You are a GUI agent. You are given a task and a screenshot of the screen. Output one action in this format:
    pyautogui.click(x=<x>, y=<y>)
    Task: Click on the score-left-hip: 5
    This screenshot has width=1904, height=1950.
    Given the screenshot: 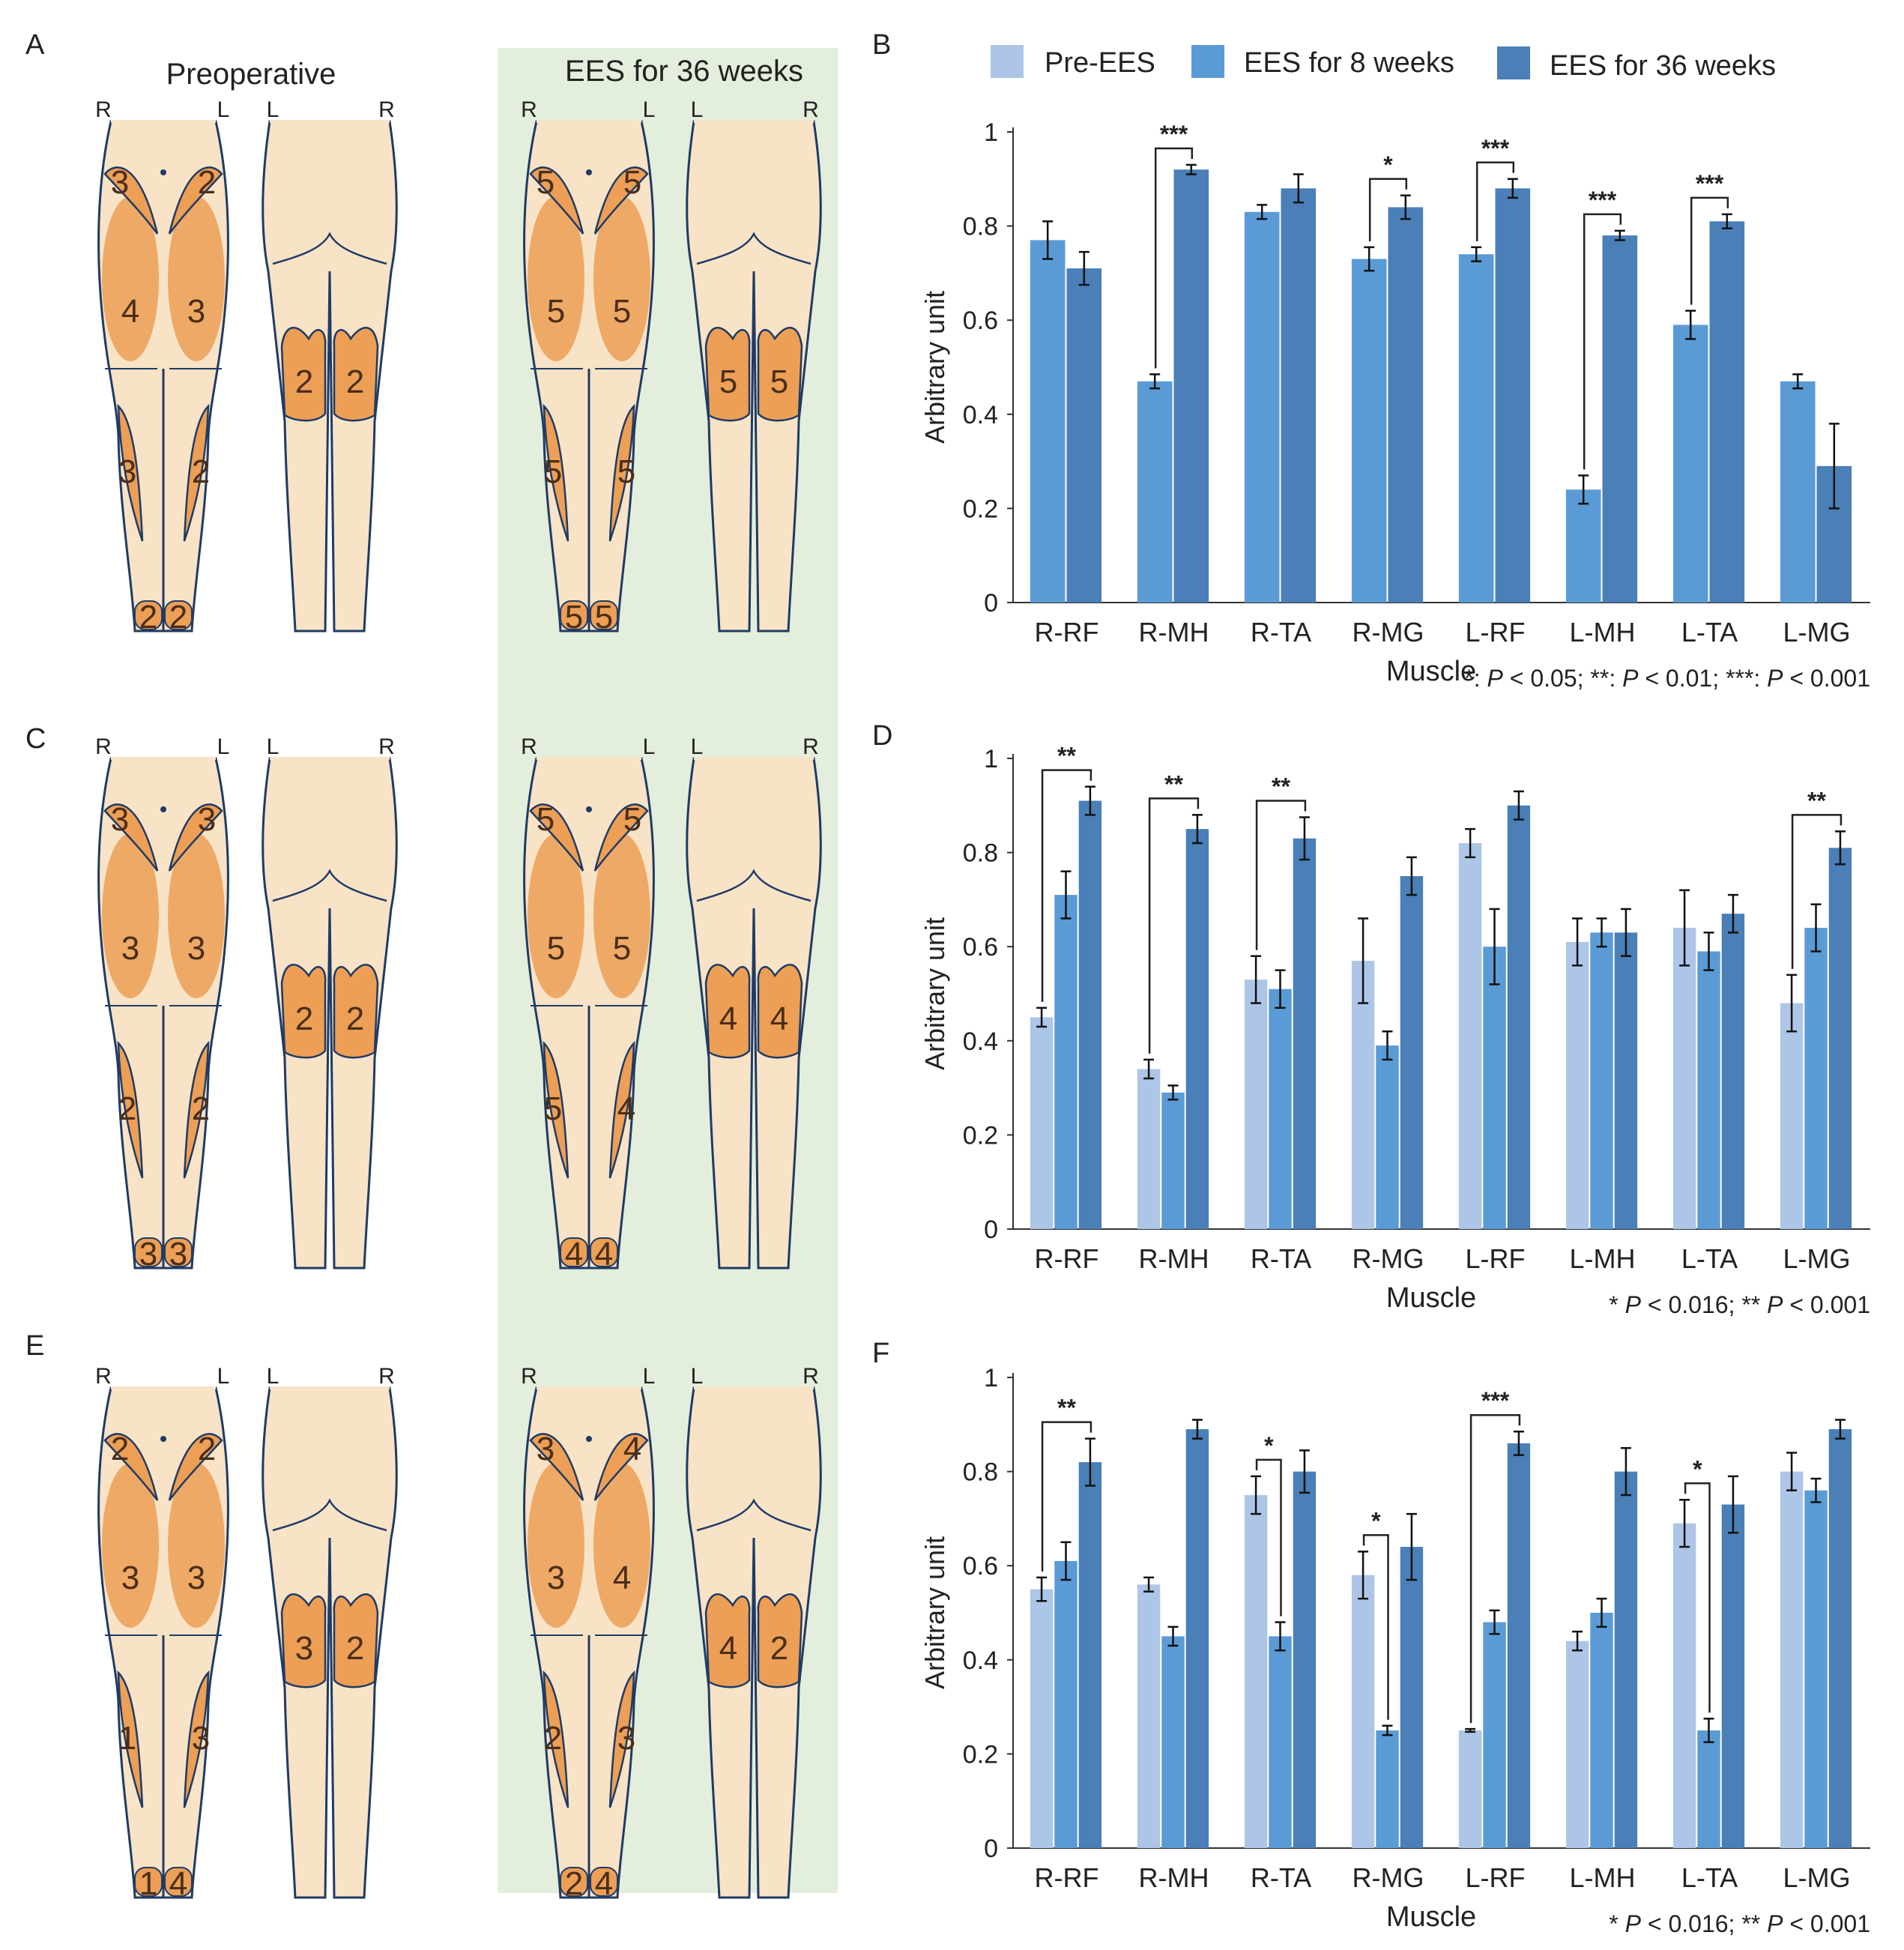 What is the action you would take?
    pyautogui.click(x=632, y=819)
    